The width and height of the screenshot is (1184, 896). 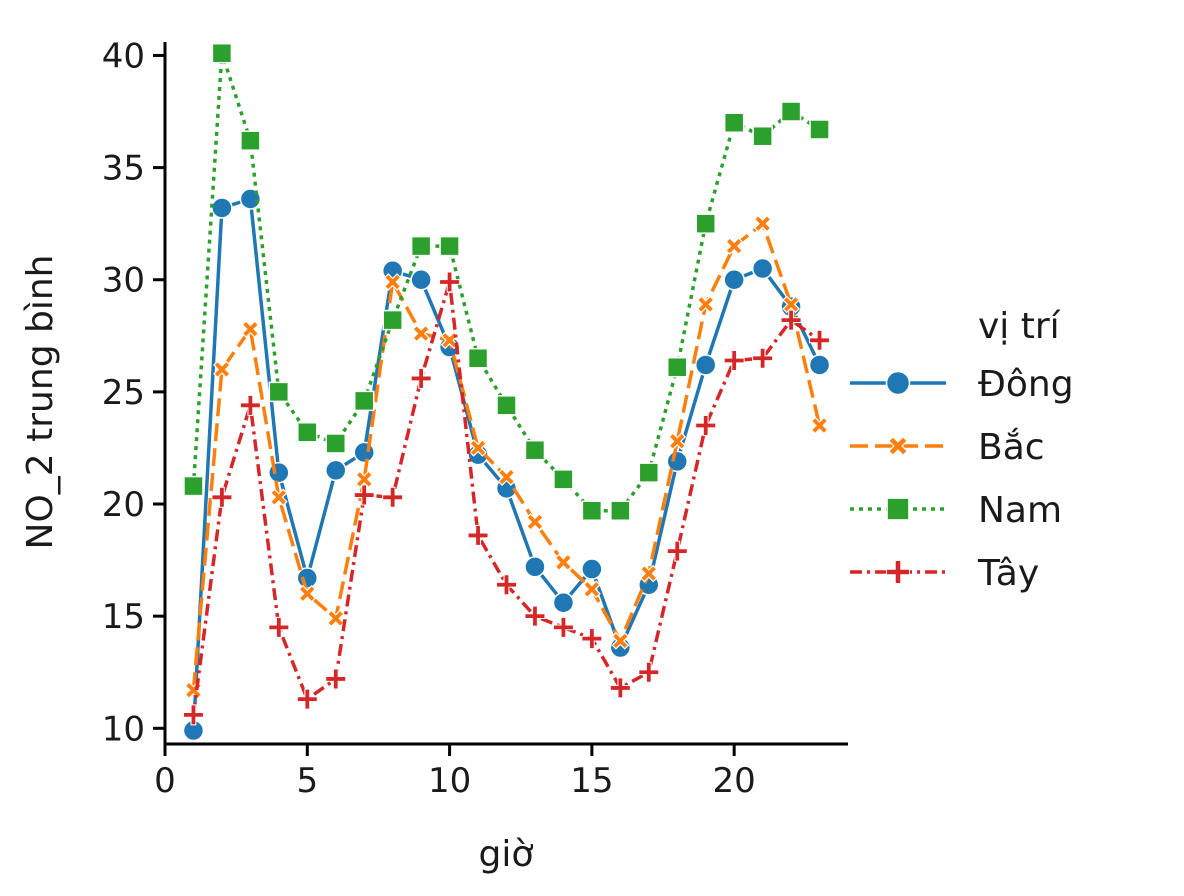 What do you see at coordinates (1008, 573) in the screenshot?
I see `legend-label: Tây` at bounding box center [1008, 573].